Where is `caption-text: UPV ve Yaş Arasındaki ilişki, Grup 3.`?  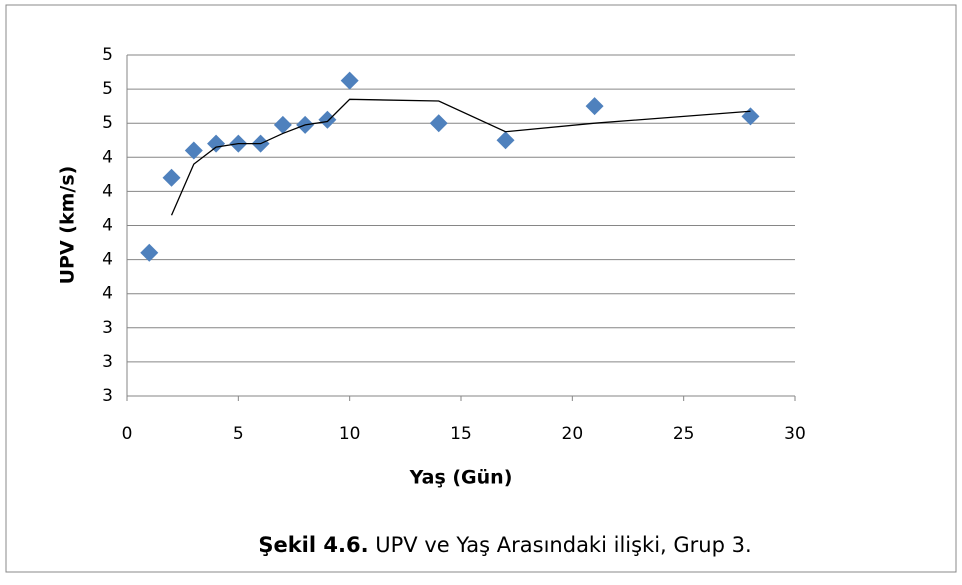
caption-text: UPV ve Yaş Arasındaki ilişki, Grup 3. is located at coordinates (563, 545).